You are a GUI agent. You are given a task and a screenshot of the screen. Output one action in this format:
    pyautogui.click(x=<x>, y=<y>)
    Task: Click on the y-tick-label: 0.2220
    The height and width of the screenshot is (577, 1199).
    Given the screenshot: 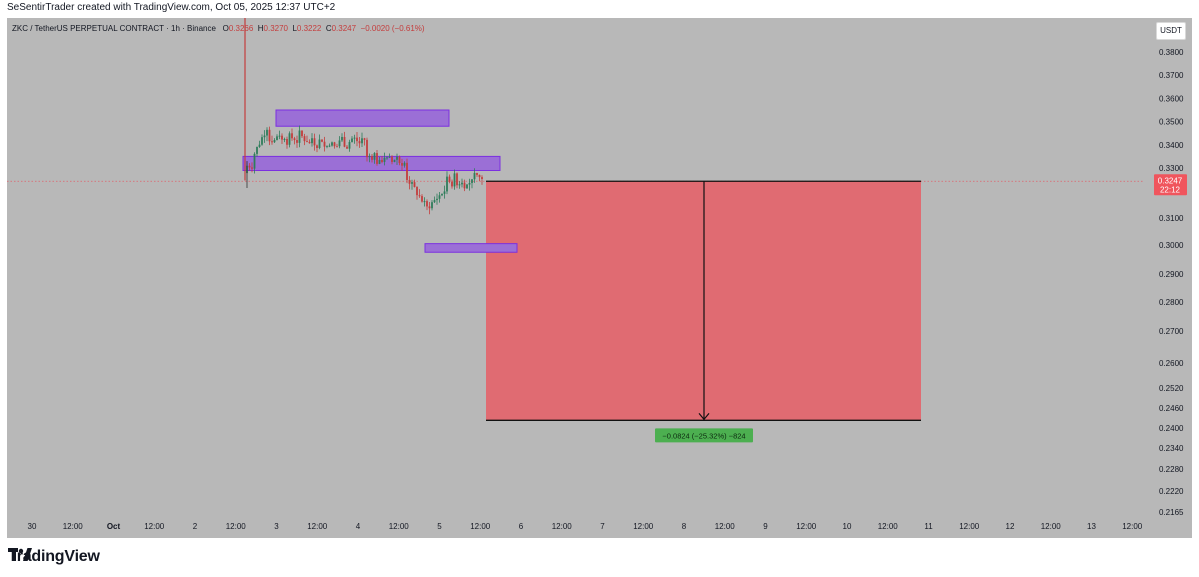 What is the action you would take?
    pyautogui.click(x=1171, y=491)
    